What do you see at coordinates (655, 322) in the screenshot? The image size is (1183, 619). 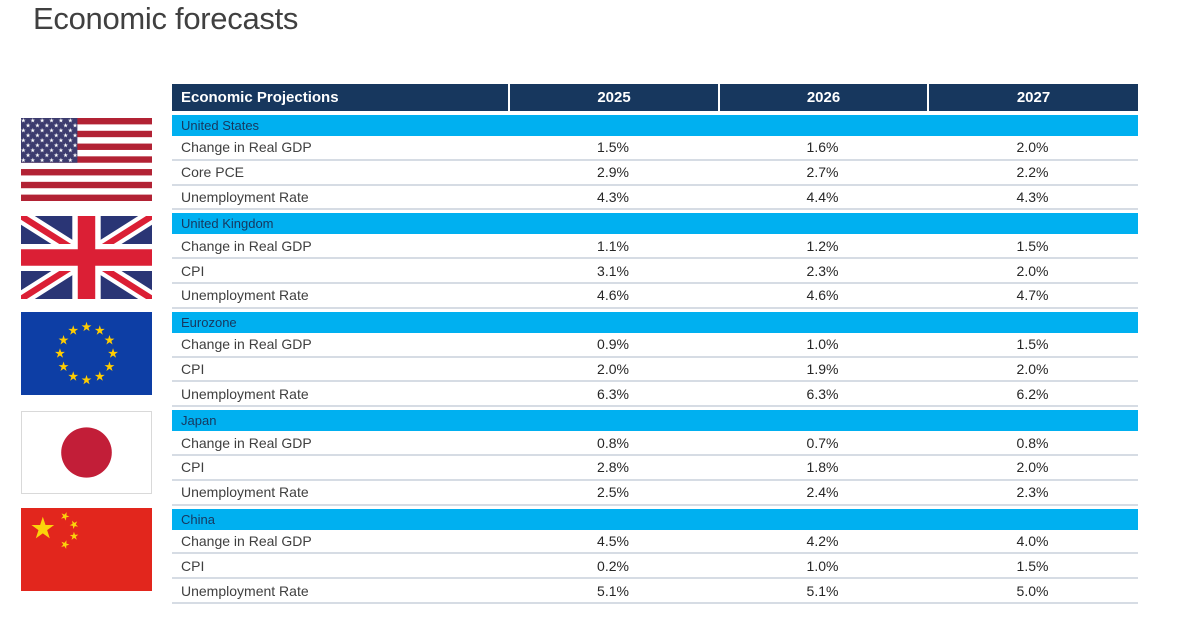 I see `country-band: Eurozone` at bounding box center [655, 322].